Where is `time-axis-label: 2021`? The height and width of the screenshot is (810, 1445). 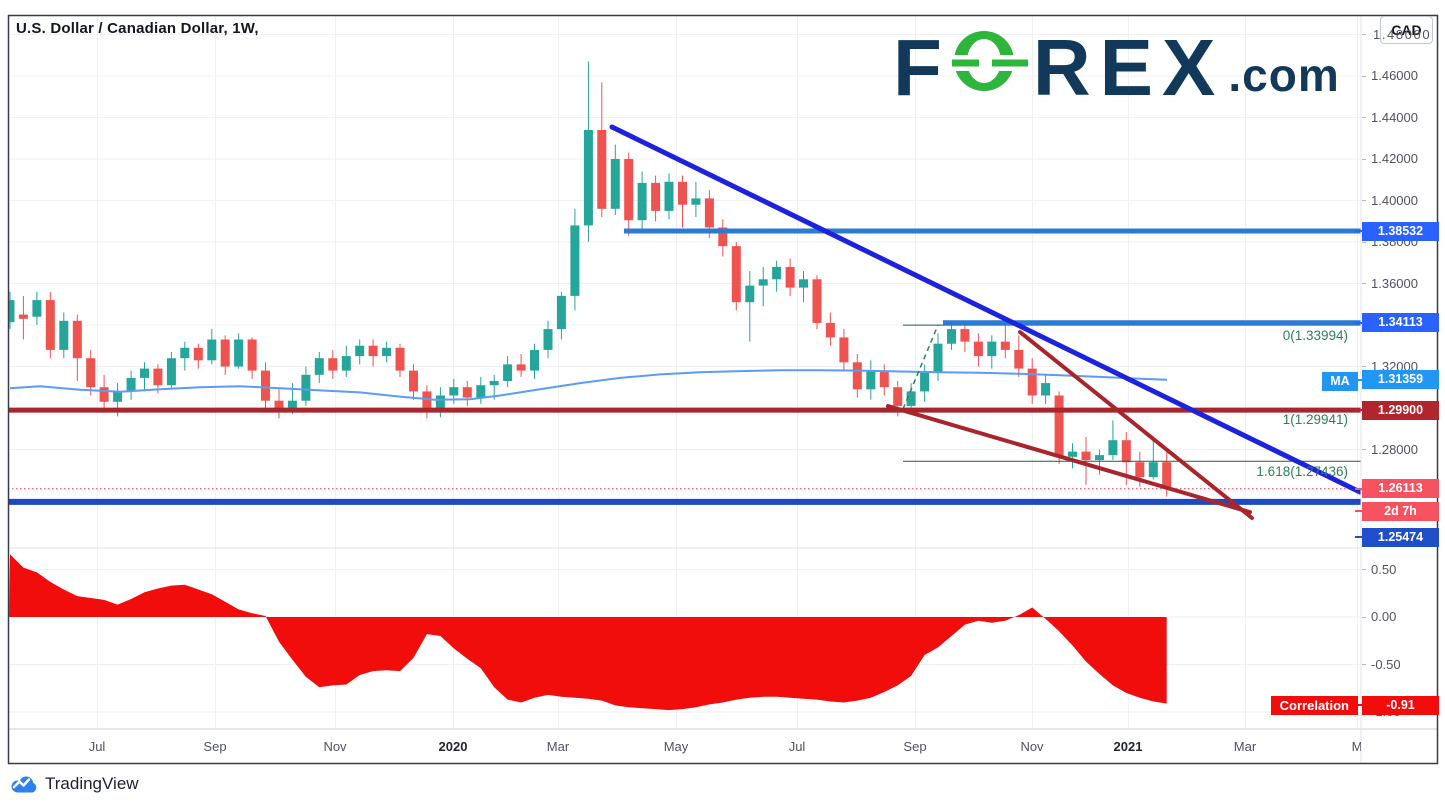
time-axis-label: 2021 is located at coordinates (1128, 746).